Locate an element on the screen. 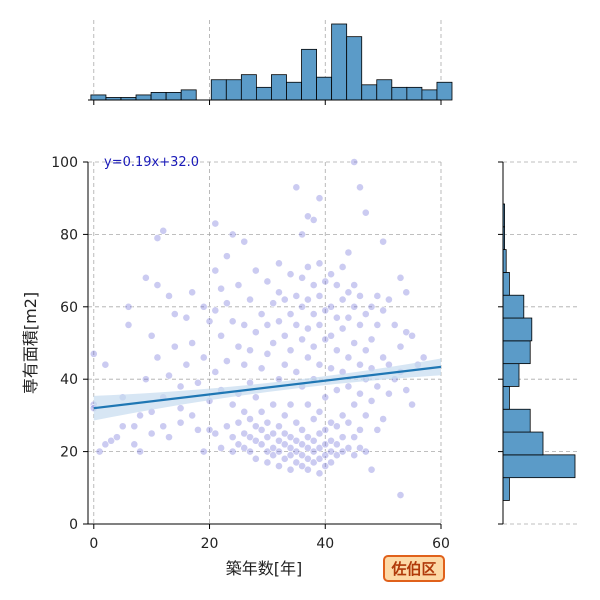 The height and width of the screenshot is (600, 600). y-tick-label: 40 is located at coordinates (69, 380).